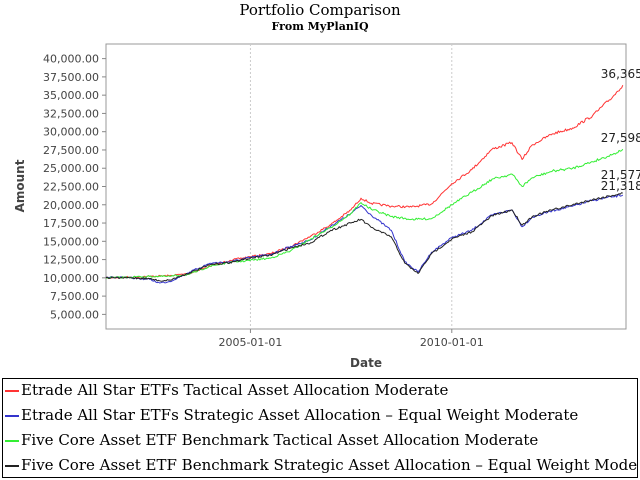 The image size is (640, 480). What do you see at coordinates (71, 95) in the screenshot?
I see `y-tick-label: 35,000.00` at bounding box center [71, 95].